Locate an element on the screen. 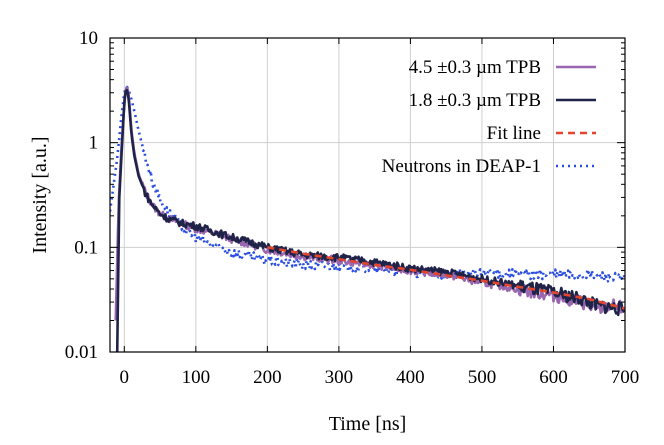 Image resolution: width=664 pixels, height=445 pixels. y-tick-label: 0.1 is located at coordinates (86, 247).